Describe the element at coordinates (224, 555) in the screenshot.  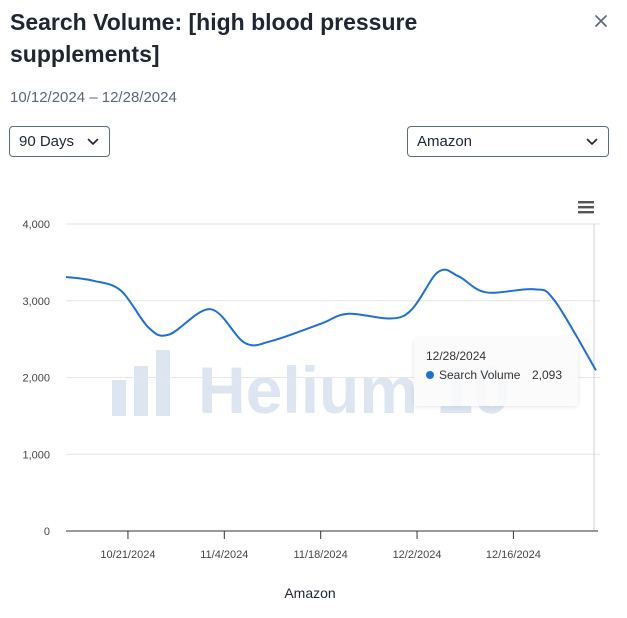
I see `x-tick-label: 11/4/2024` at that location.